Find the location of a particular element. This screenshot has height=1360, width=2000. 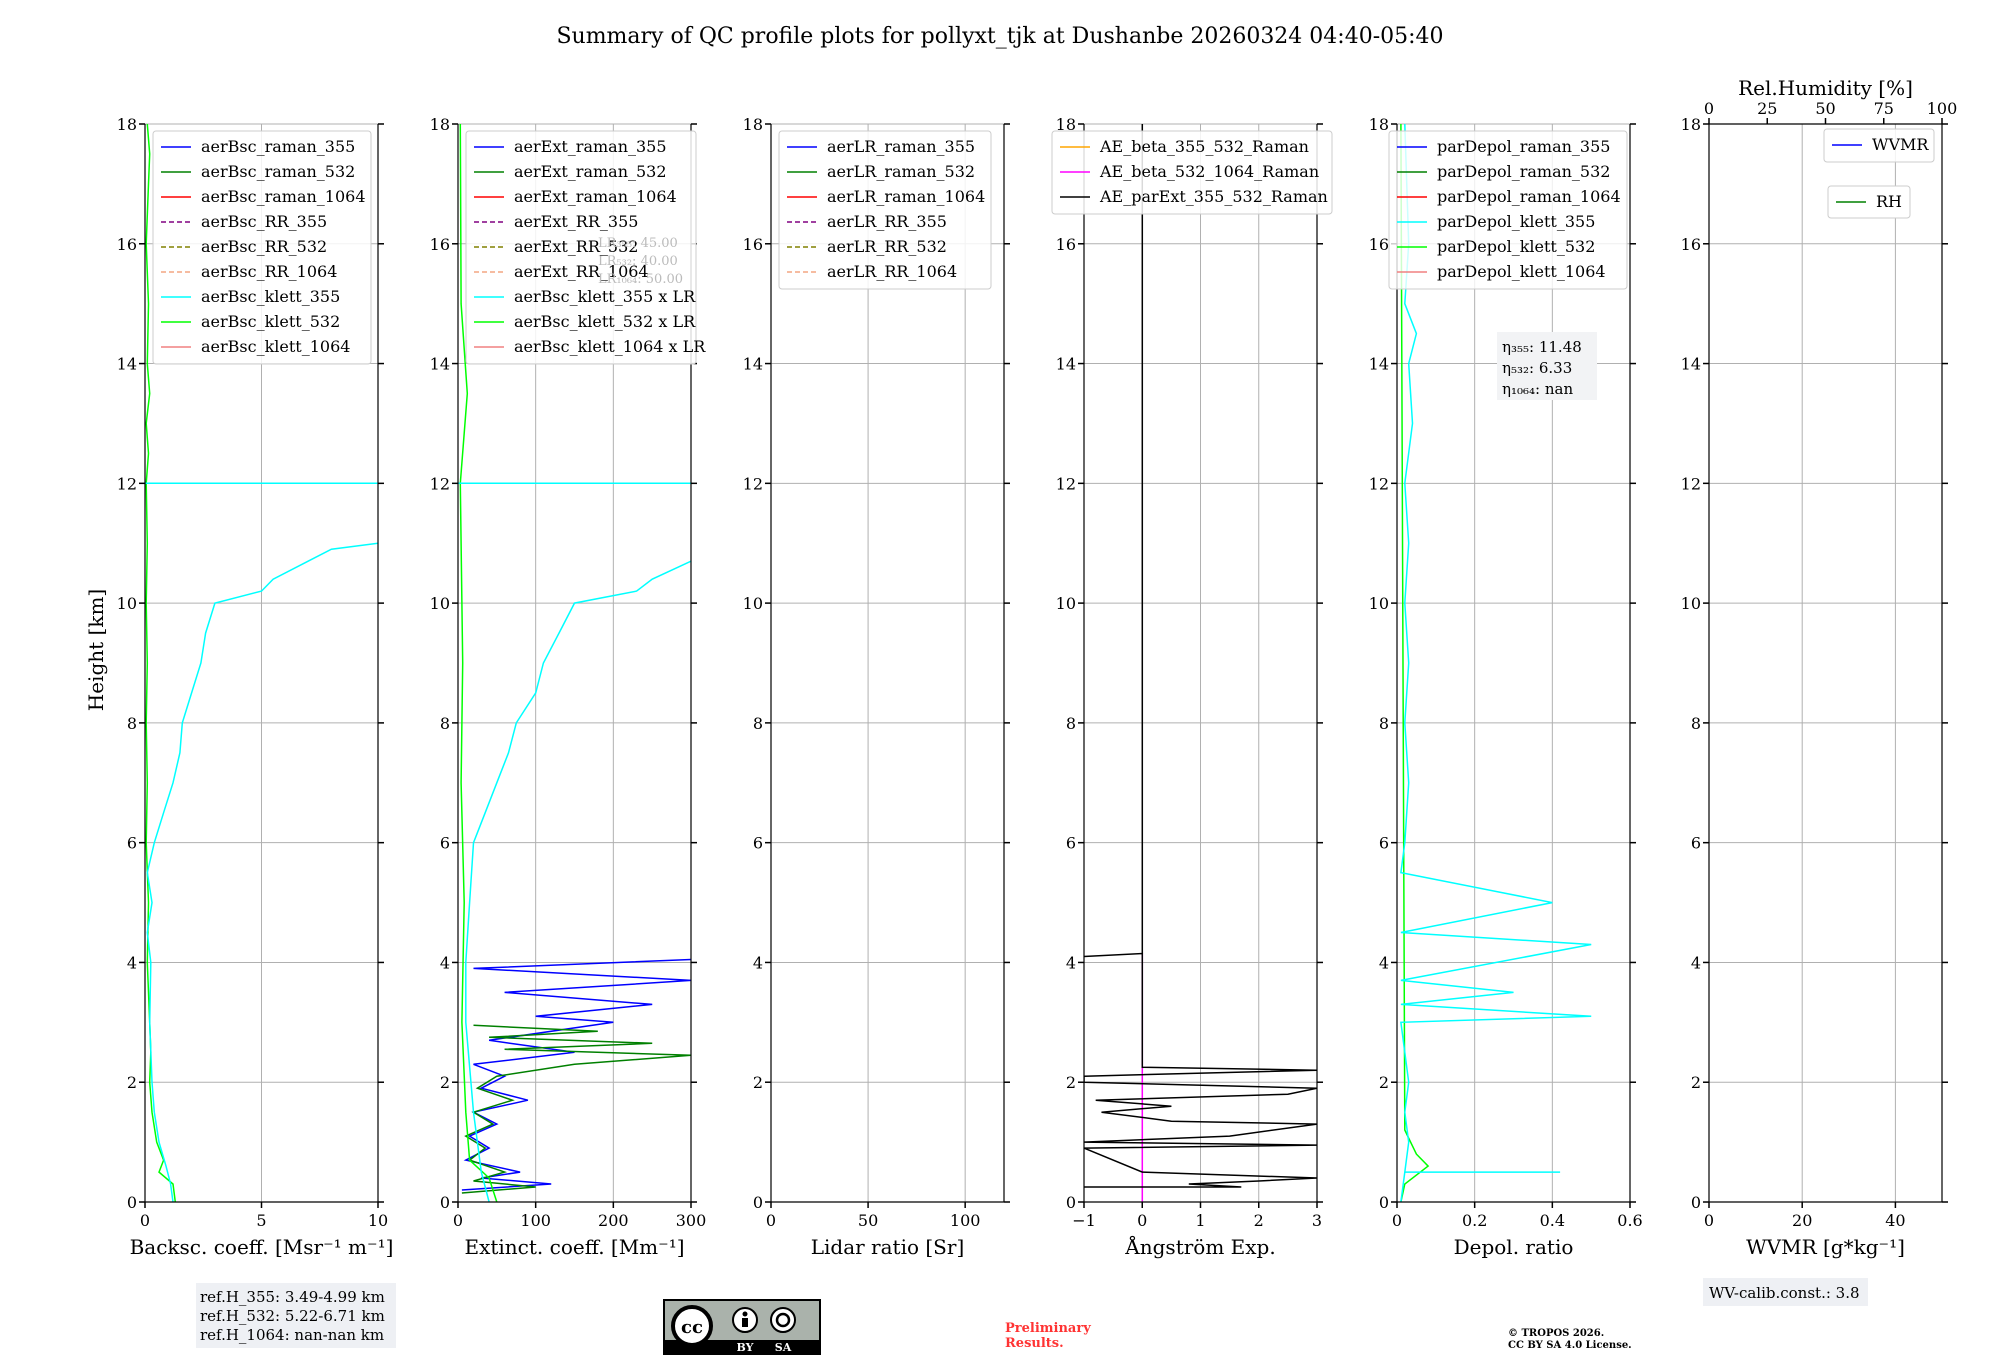

copyright-line-2: CC BY SA 4.0 License. is located at coordinates (1570, 1345).